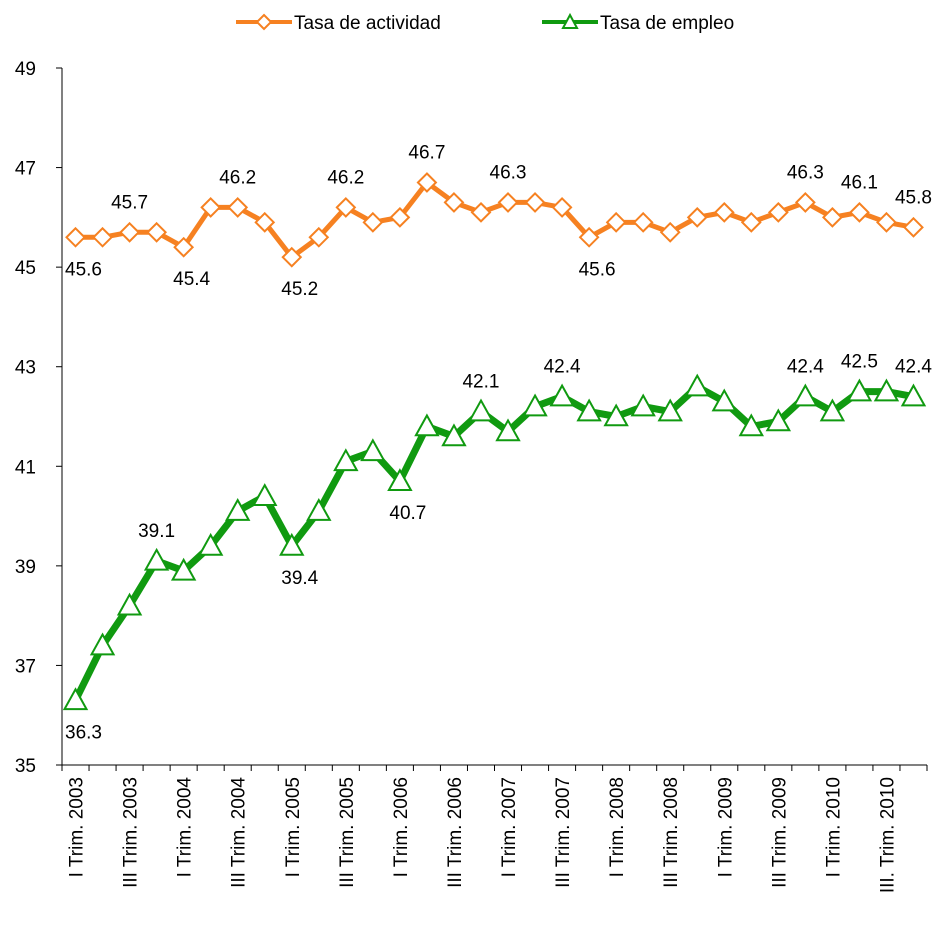 This screenshot has width=936, height=929. Describe the element at coordinates (299, 289) in the screenshot. I see `data-label: 45.2` at that location.